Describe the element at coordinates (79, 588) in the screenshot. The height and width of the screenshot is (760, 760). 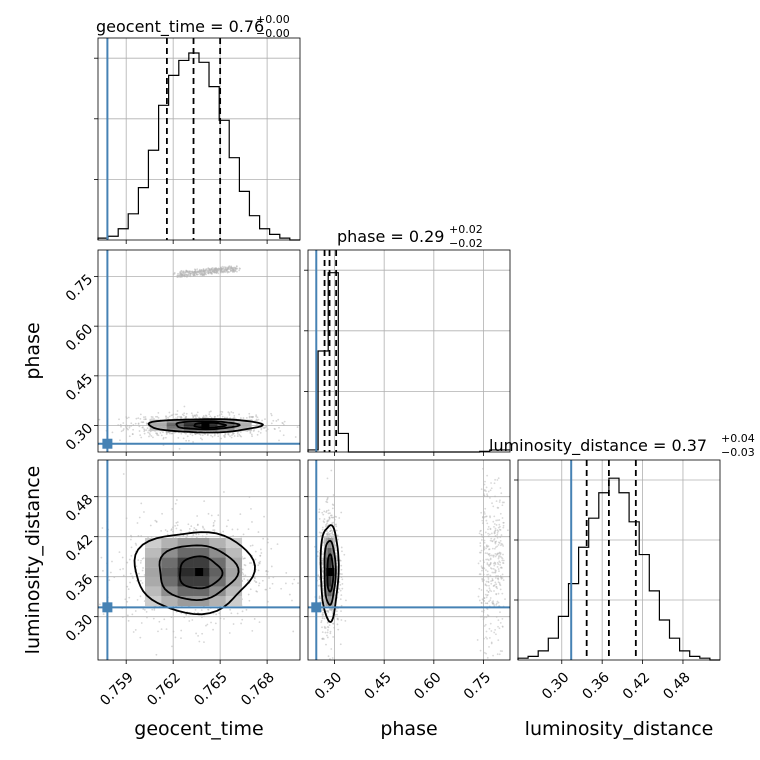
I see `y-tick-label: 0.36` at that location.